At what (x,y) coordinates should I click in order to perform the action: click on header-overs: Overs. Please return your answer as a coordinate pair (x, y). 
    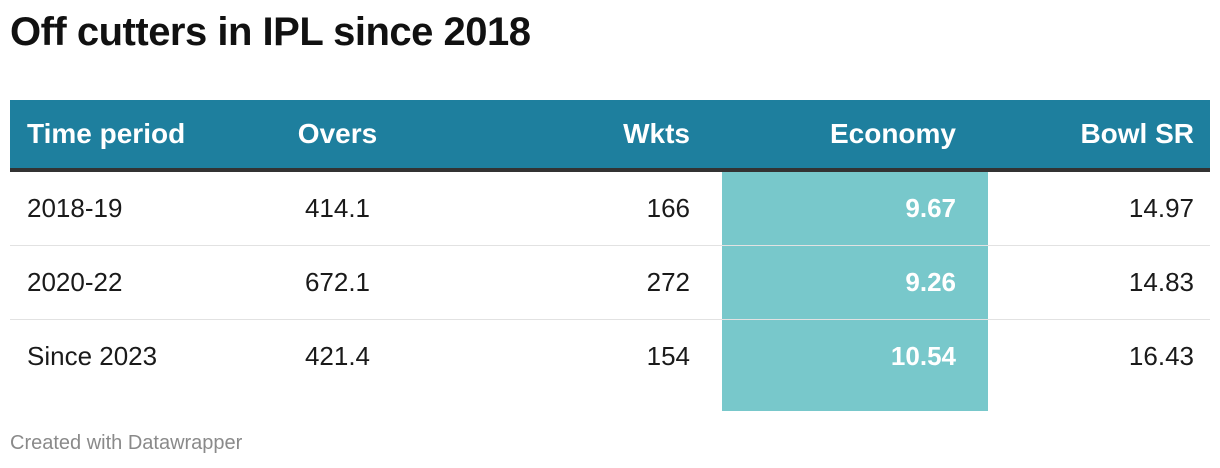
    Looking at the image, I should click on (337, 133).